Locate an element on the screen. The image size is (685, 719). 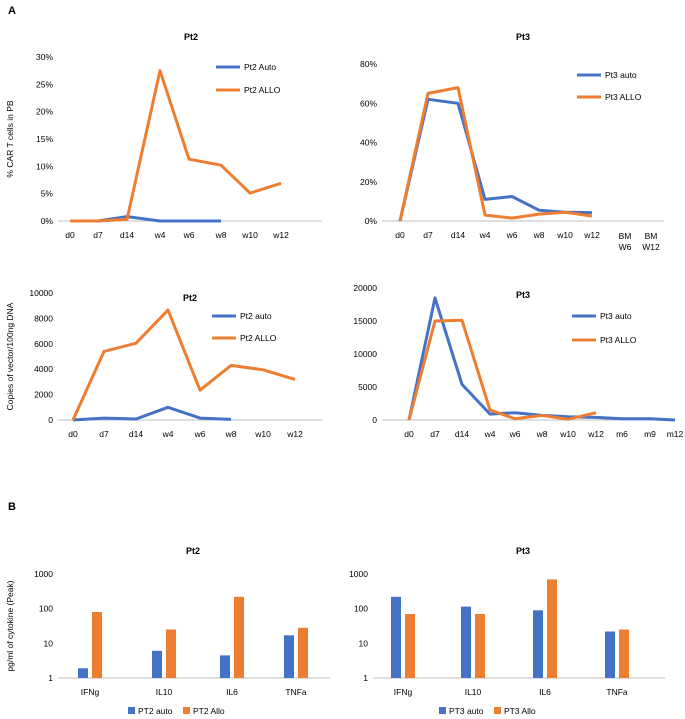
legend-label: PT3 Allo is located at coordinates (520, 711).